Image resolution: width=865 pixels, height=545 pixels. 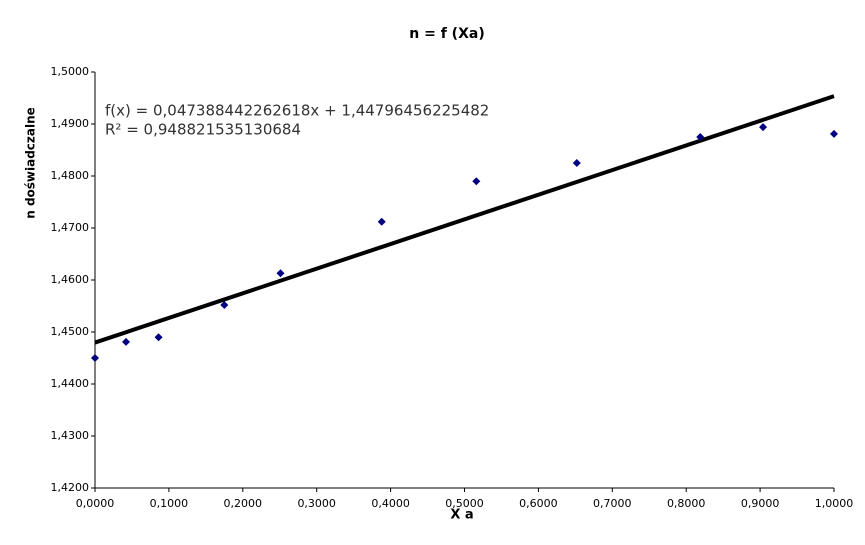 What do you see at coordinates (538, 503) in the screenshot?
I see `x-tick-label: 0,6000` at bounding box center [538, 503].